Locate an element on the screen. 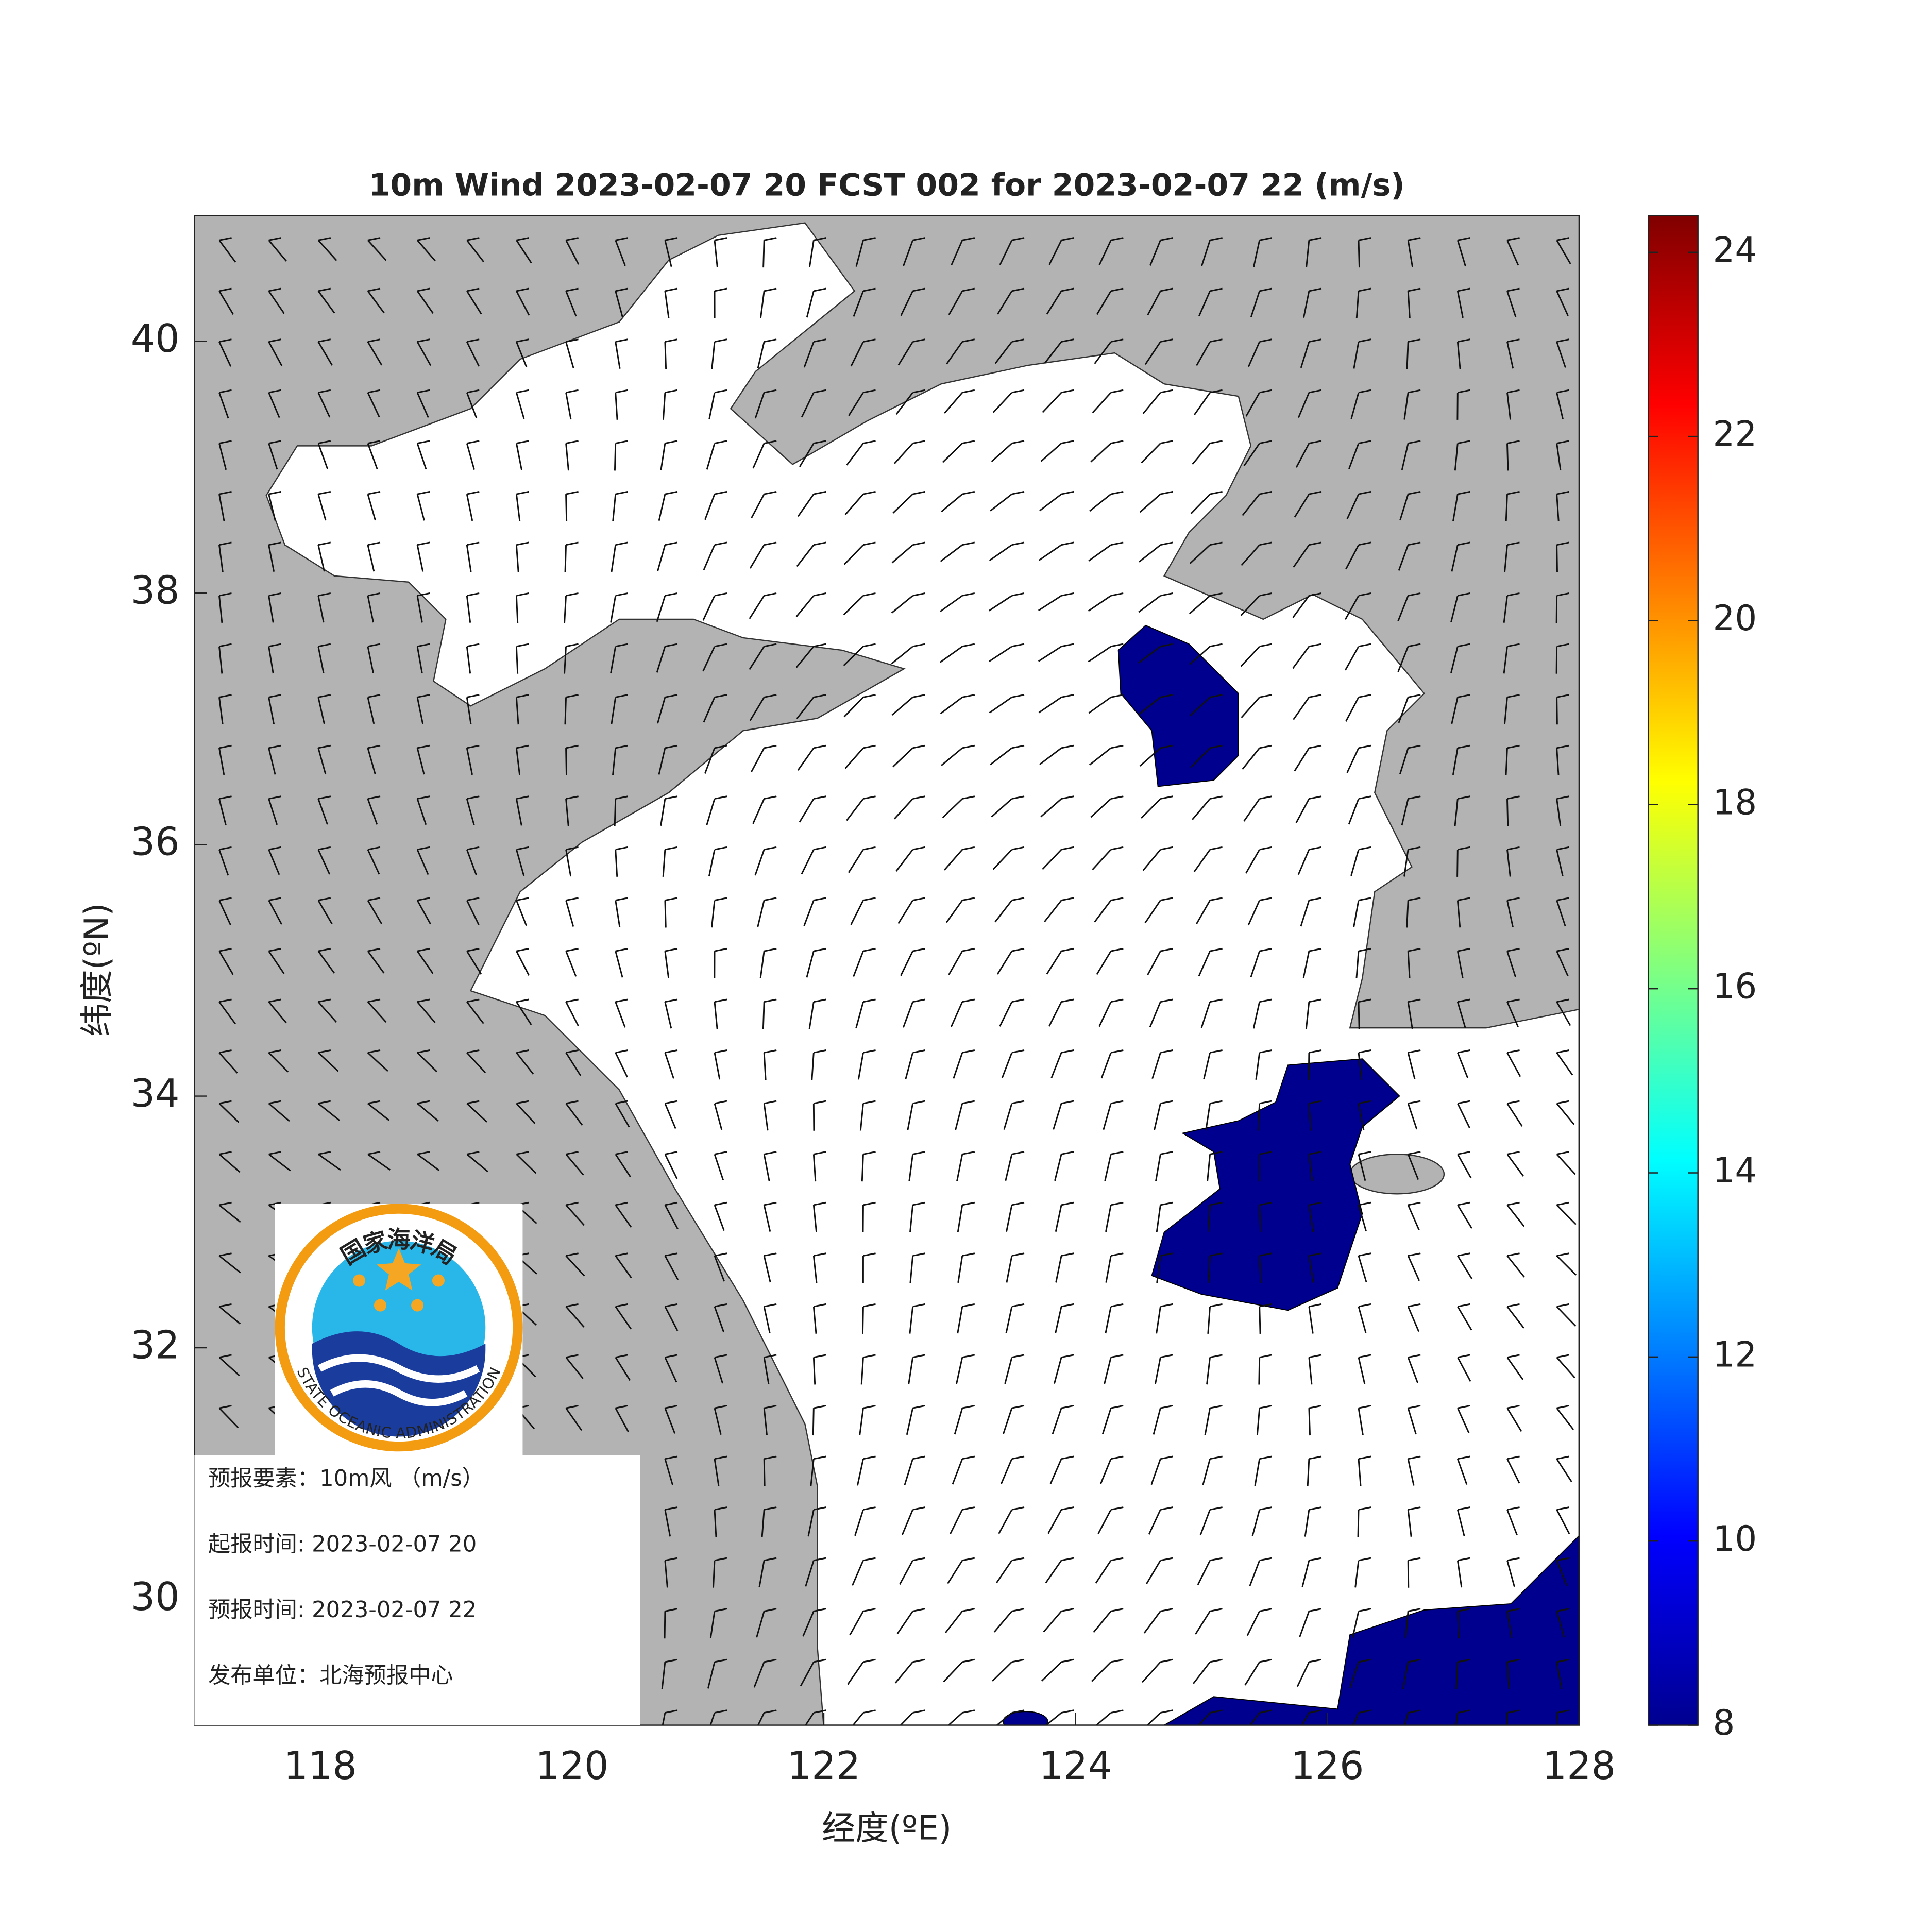  y-tick-label: 34 is located at coordinates (155, 1093).